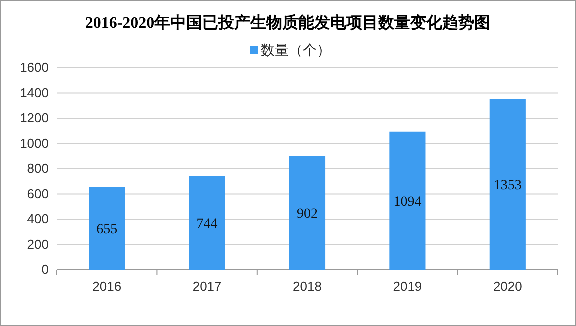 The width and height of the screenshot is (576, 326). I want to click on chart-title: 2016-2020年中国已投产生物质能发电项目数量变化趋势图, so click(288, 23).